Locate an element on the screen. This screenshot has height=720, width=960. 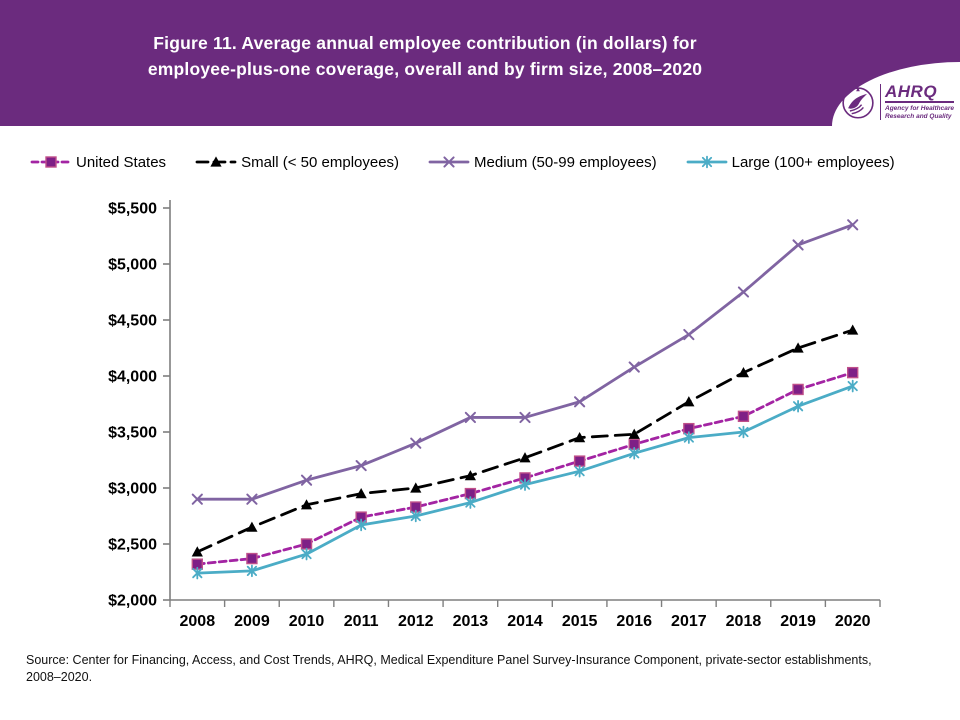
y-axis-tick-label: $4,500 is located at coordinates (132, 321).